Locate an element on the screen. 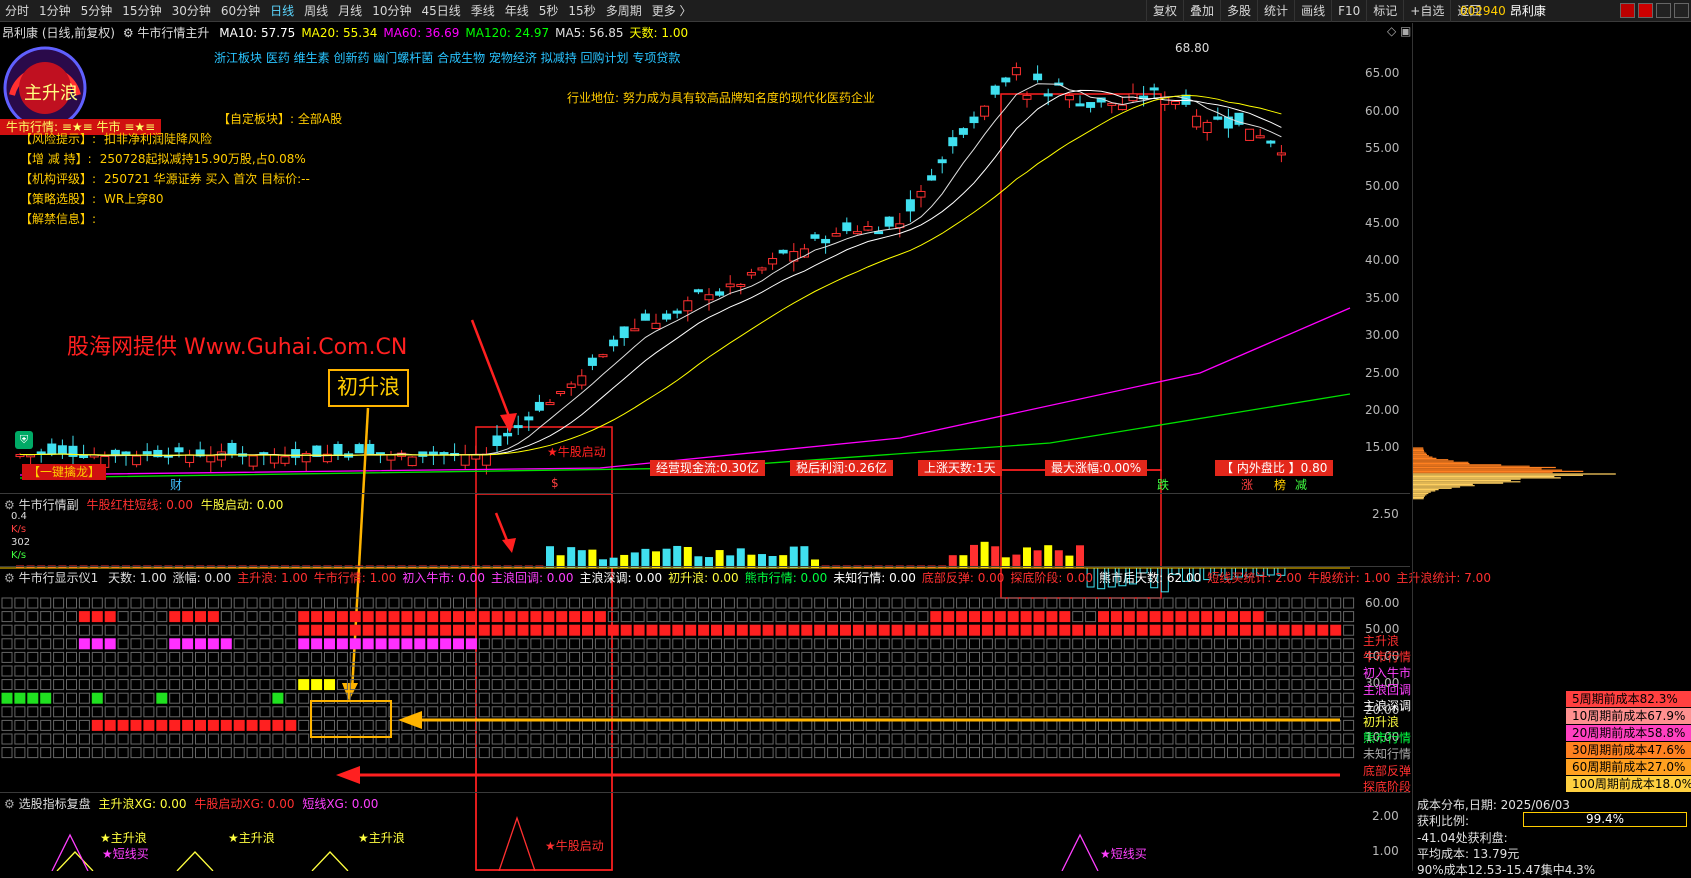 The image size is (1691, 878). period-tab: 季线 is located at coordinates (482, 11).